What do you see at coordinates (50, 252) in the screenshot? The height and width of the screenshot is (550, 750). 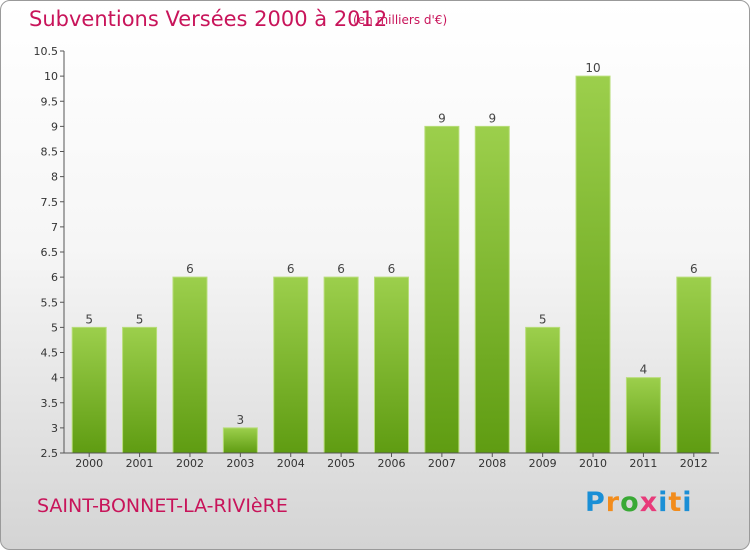 I see `y-tick-label: 6.5` at bounding box center [50, 252].